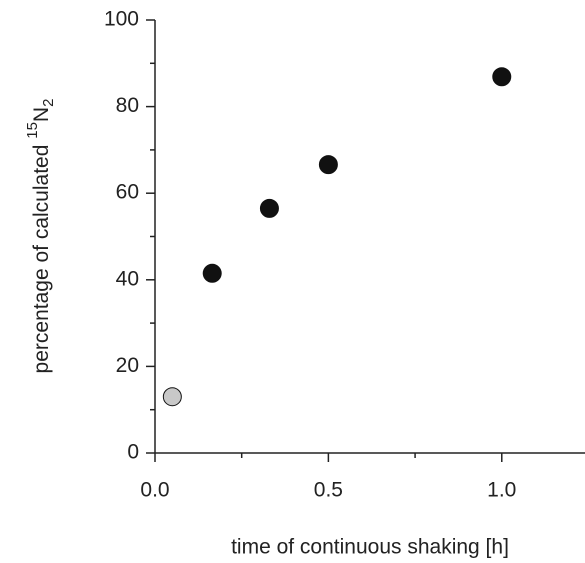  Describe the element at coordinates (41, 256) in the screenshot. I see `y-axis-title-text: percentage of calculated` at that location.